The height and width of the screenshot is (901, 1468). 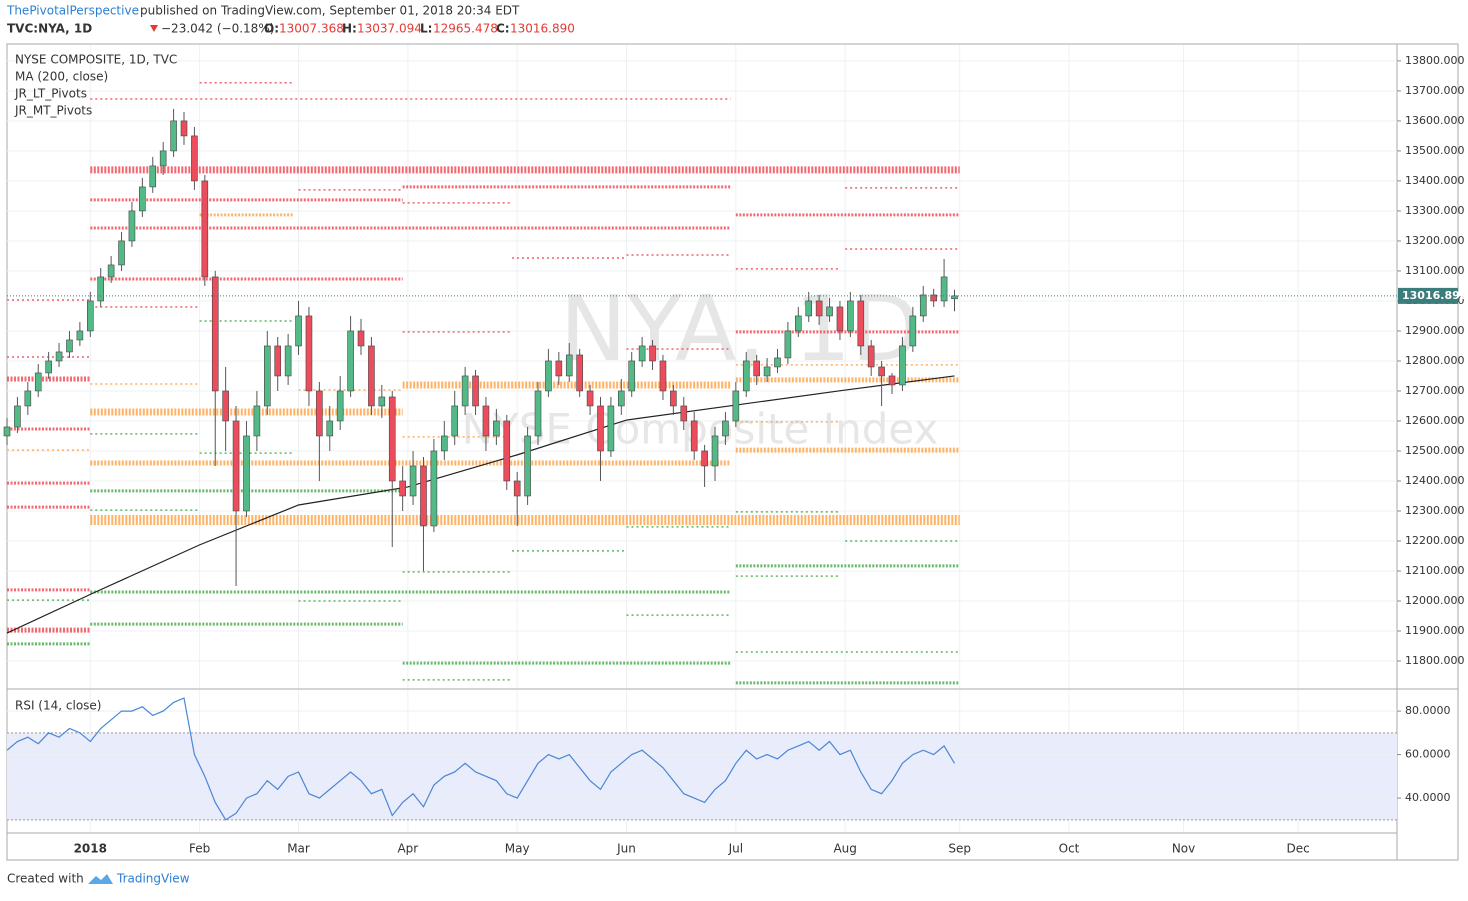 I want to click on y-tick-label: 12700.000, so click(x=1435, y=390).